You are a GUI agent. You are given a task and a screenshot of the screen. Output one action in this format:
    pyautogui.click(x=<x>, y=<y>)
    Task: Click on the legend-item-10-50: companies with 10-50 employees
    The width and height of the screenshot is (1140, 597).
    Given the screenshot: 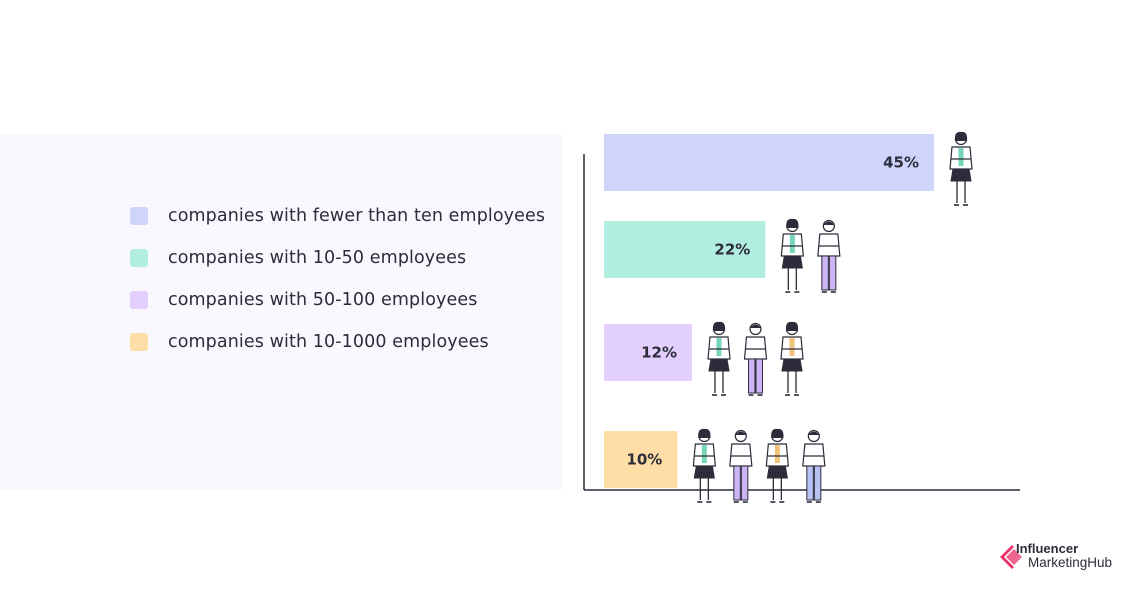 What is the action you would take?
    pyautogui.click(x=298, y=258)
    